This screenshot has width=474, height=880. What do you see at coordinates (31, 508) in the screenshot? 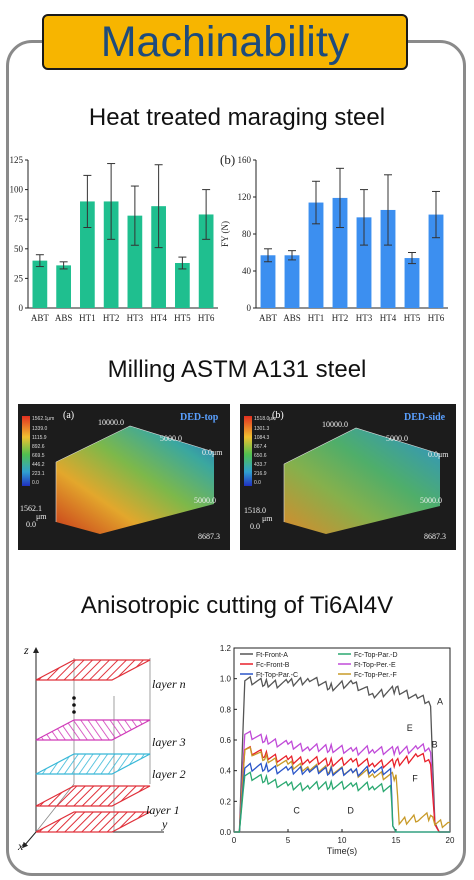
I see `z-label: 1562.1` at bounding box center [31, 508].